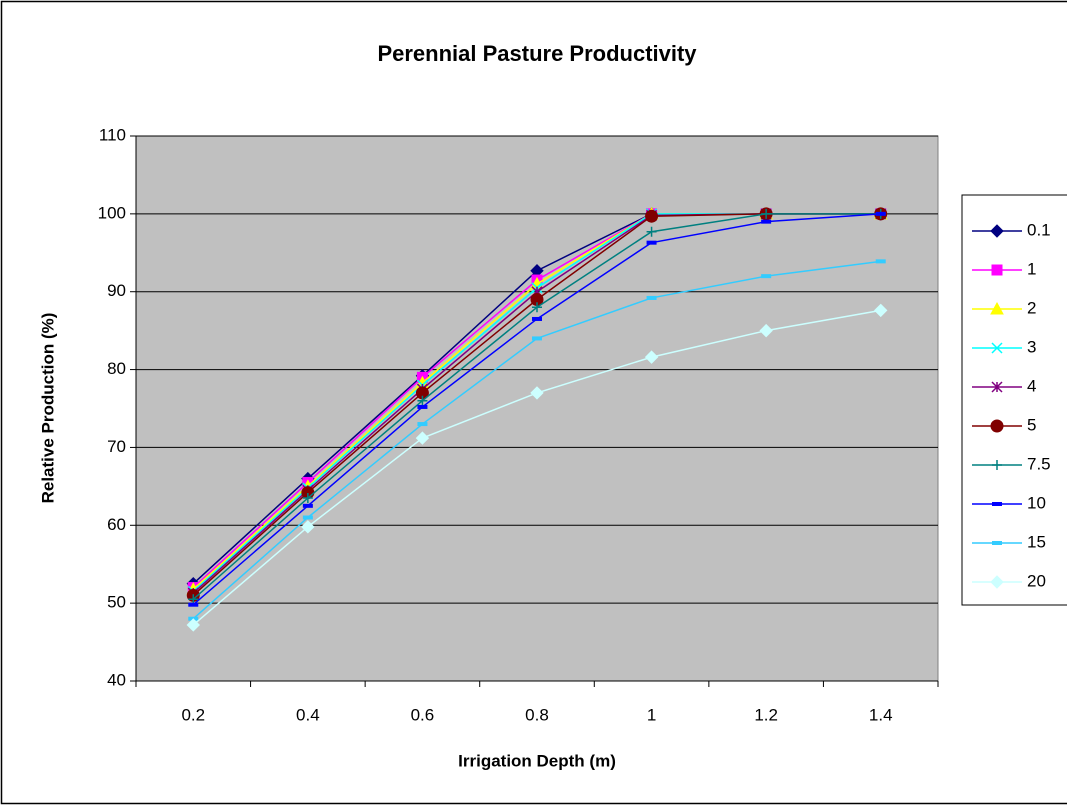 Image resolution: width=1067 pixels, height=805 pixels. I want to click on y-tick-label: 50, so click(116, 602).